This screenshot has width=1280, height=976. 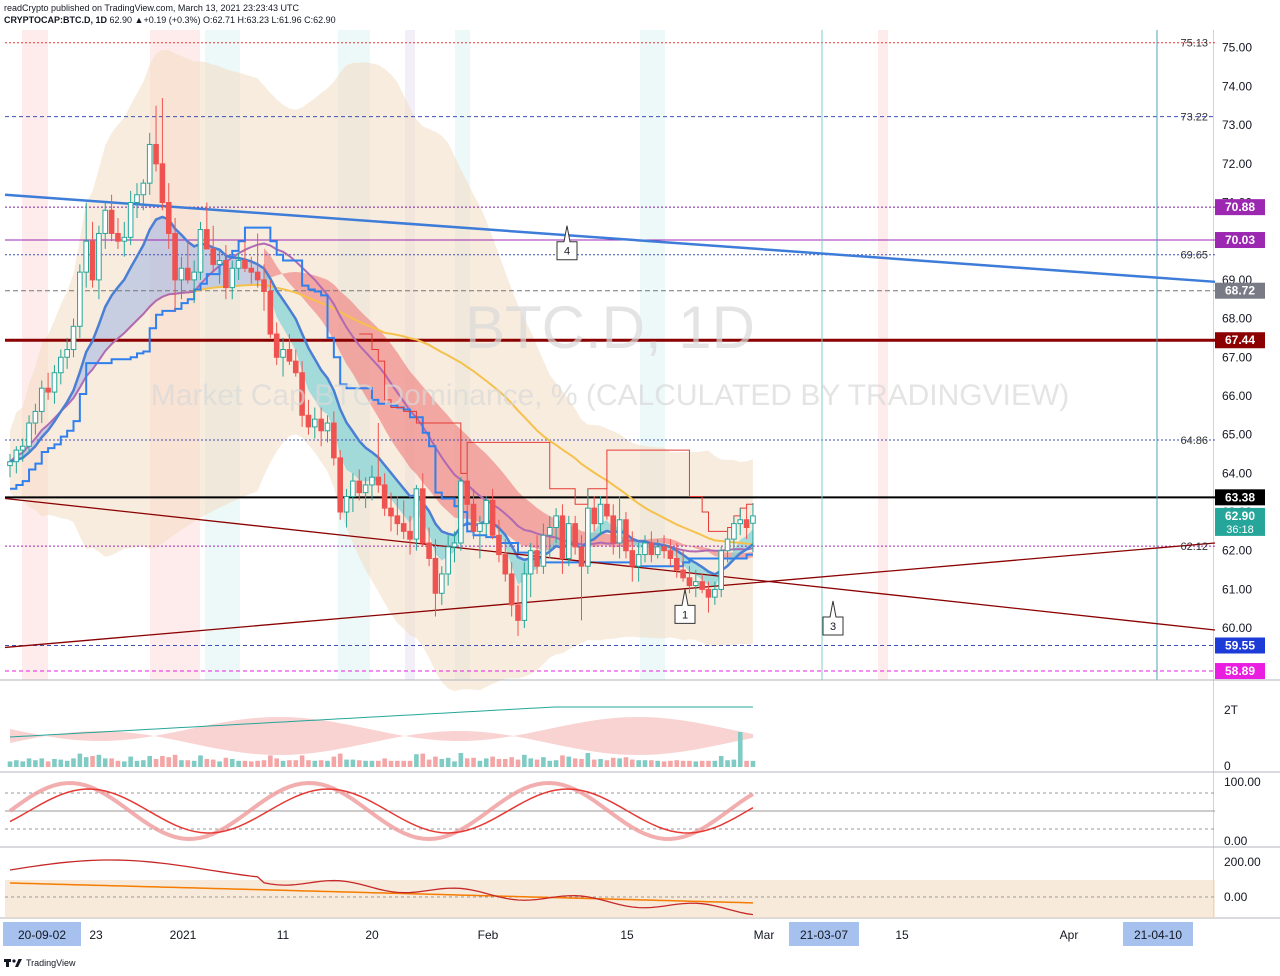 I want to click on panel3-momentum, so click(x=381, y=887).